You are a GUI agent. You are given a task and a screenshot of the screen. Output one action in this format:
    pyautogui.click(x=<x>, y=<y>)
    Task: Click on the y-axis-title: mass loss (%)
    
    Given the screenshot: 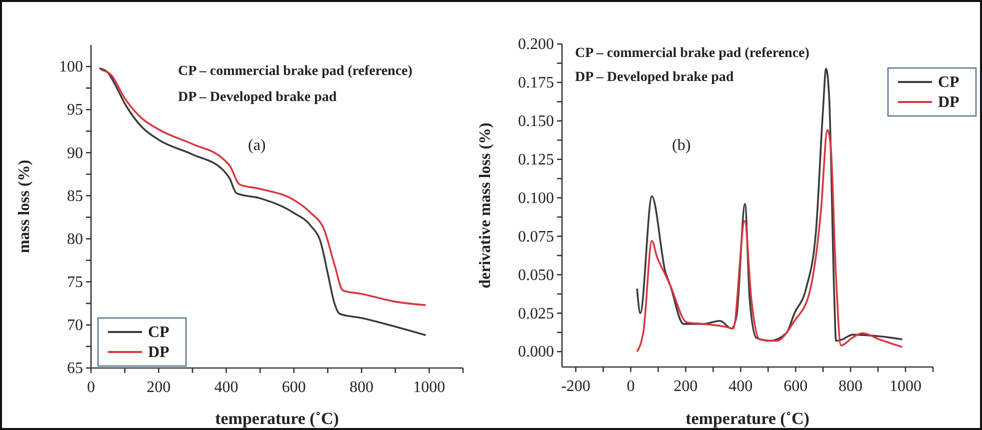 What is the action you would take?
    pyautogui.click(x=24, y=207)
    